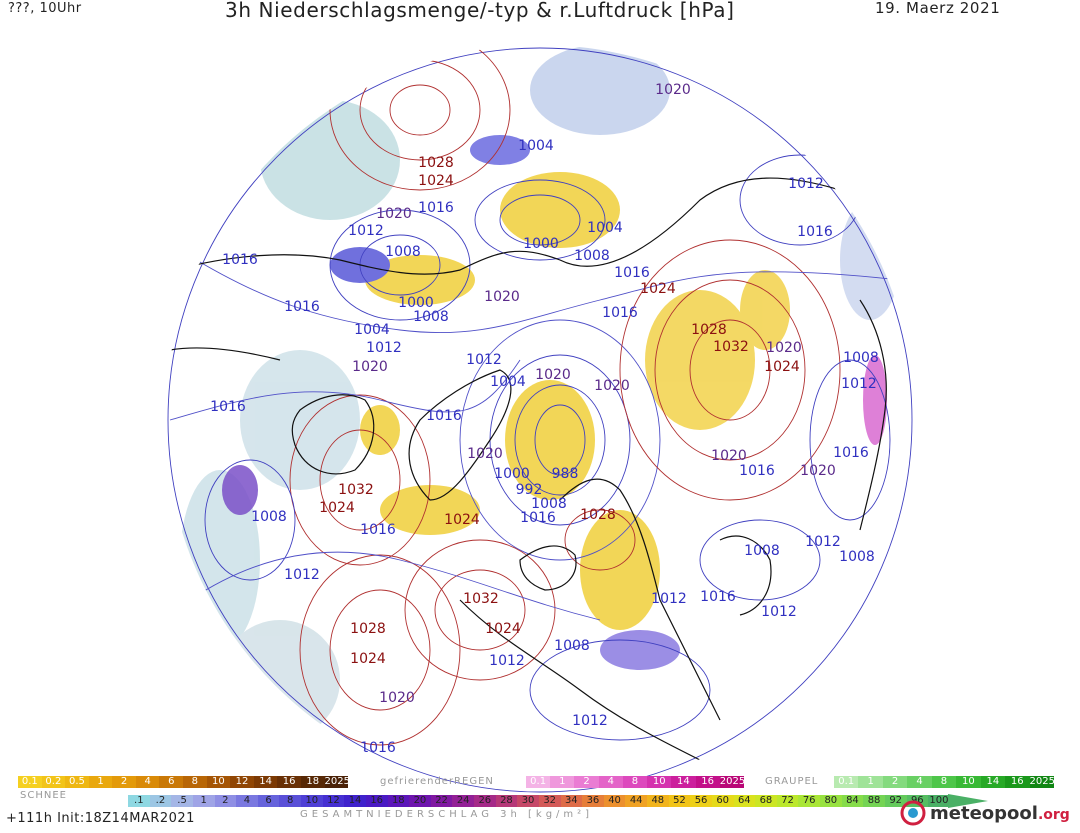 The image size is (1080, 833). What do you see at coordinates (766, 801) in the screenshot?
I see `legend-cell: 68` at bounding box center [766, 801].